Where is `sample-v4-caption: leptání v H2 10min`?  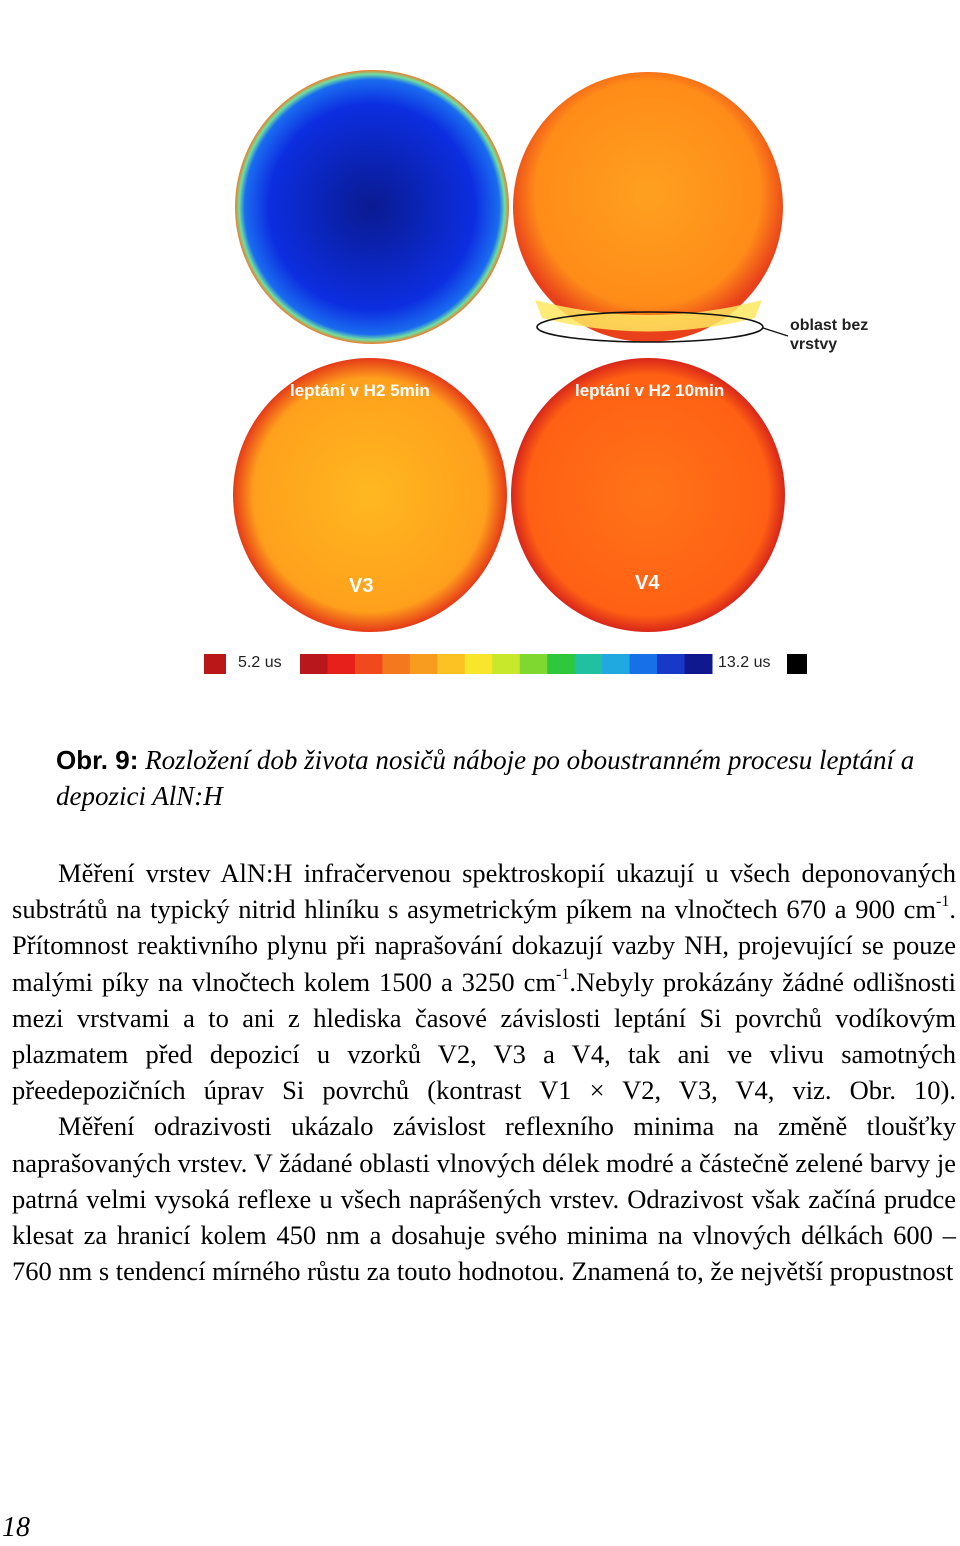
sample-v4-caption: leptání v H2 10min is located at coordinates (650, 390).